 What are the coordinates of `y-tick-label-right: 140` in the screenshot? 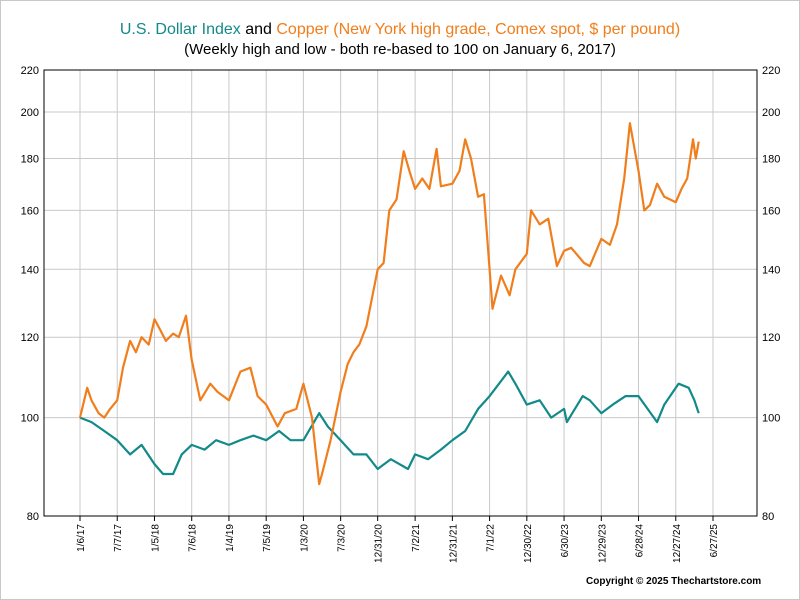 It's located at (771, 270).